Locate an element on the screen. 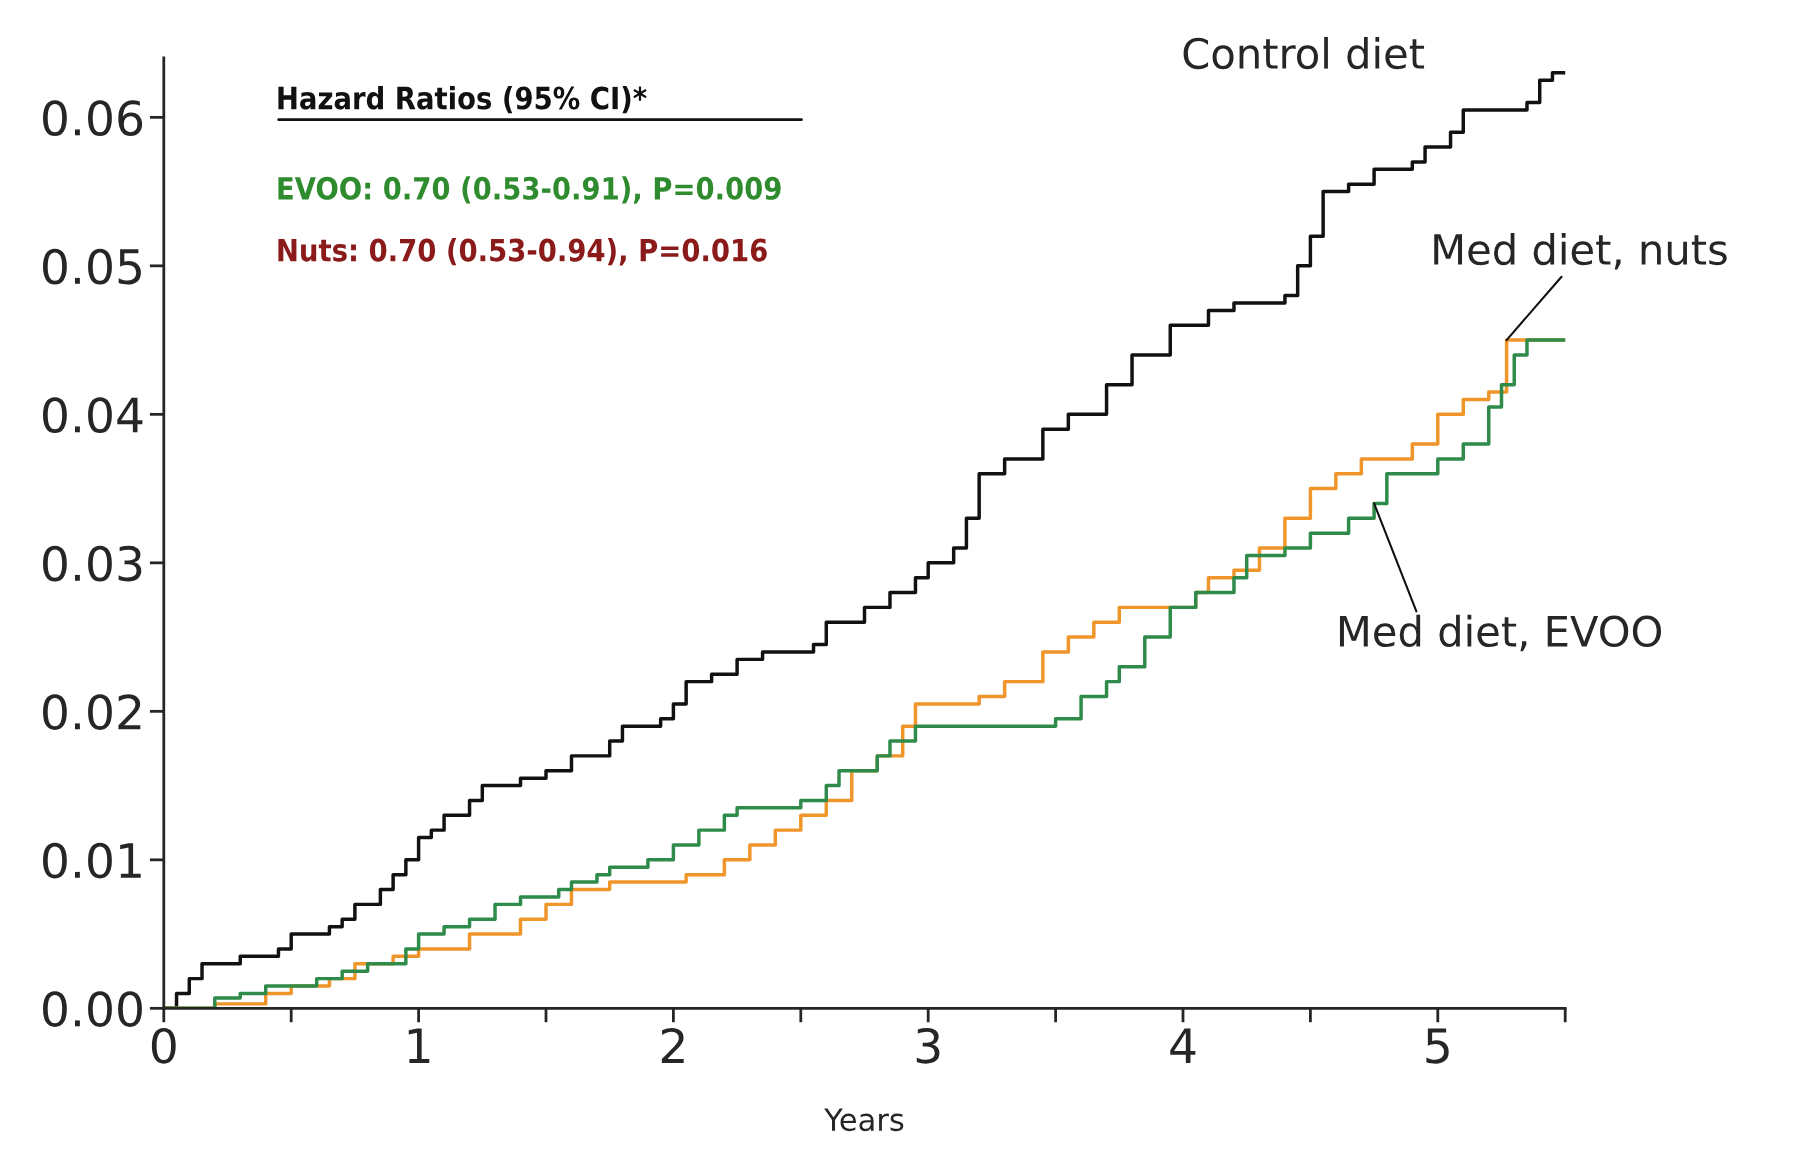  x-tick-label: 4 is located at coordinates (1183, 1045).